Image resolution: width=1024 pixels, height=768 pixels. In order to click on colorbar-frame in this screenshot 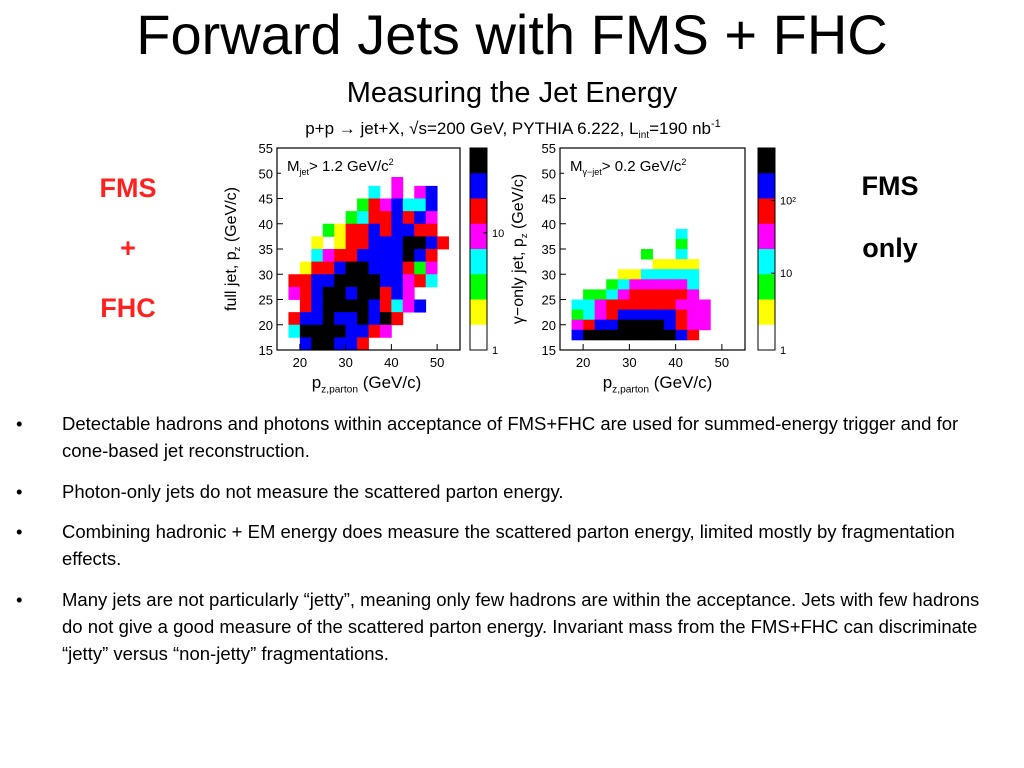, I will do `click(478, 249)`.